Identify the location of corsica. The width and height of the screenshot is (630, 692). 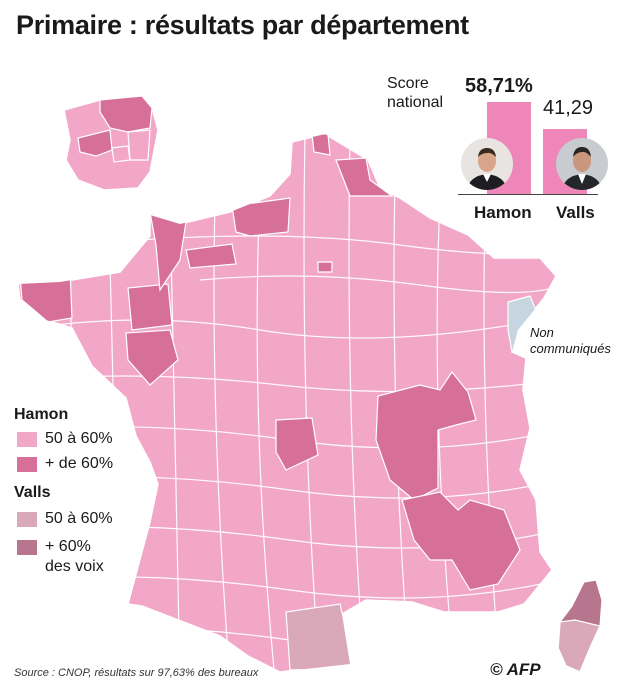
(580, 626).